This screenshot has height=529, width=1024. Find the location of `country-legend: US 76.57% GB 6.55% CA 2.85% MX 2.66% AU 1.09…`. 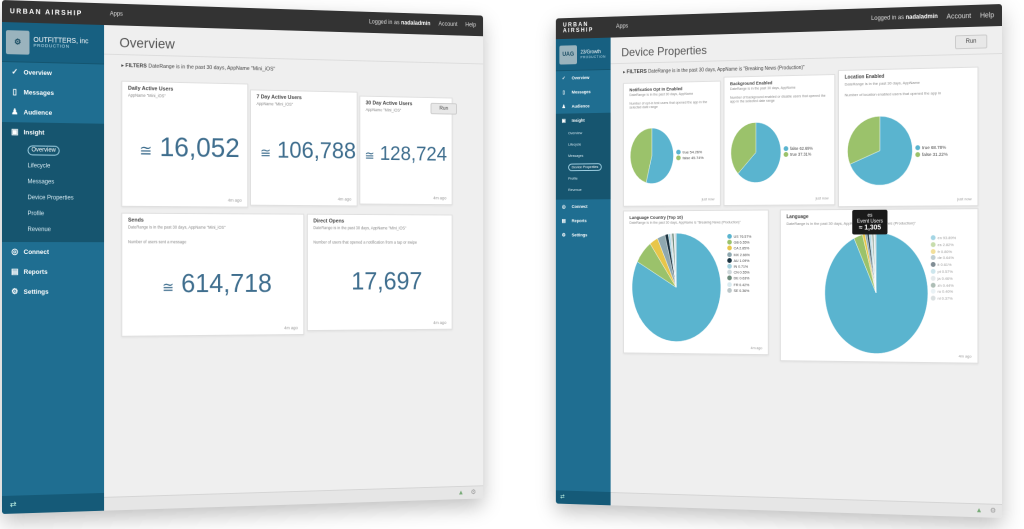

country-legend: US 76.57% GB 6.55% CA 2.85% MX 2.66% AU 1.09… is located at coordinates (739, 263).